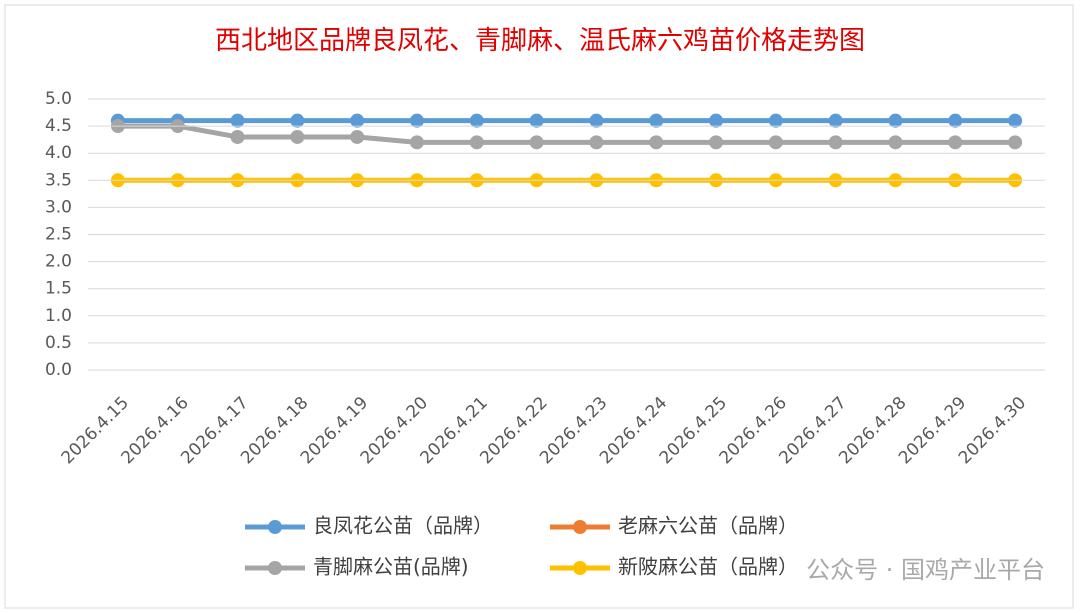 The image size is (1080, 613). I want to click on y-tick-label: 2.0, so click(58, 262).